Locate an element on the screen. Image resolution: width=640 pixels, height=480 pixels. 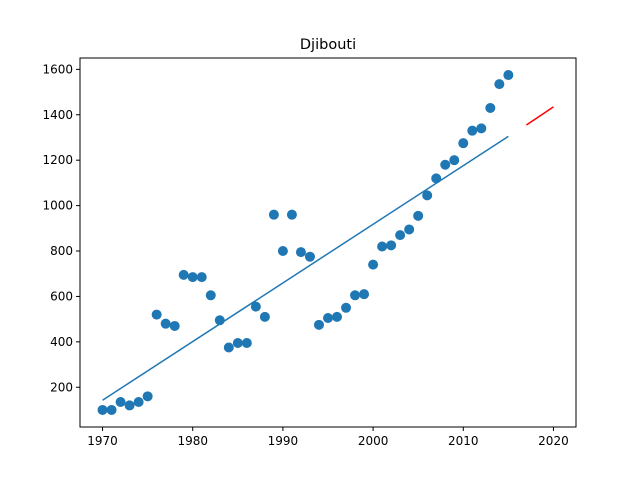
y-tick-label: 600 is located at coordinates (61, 296).